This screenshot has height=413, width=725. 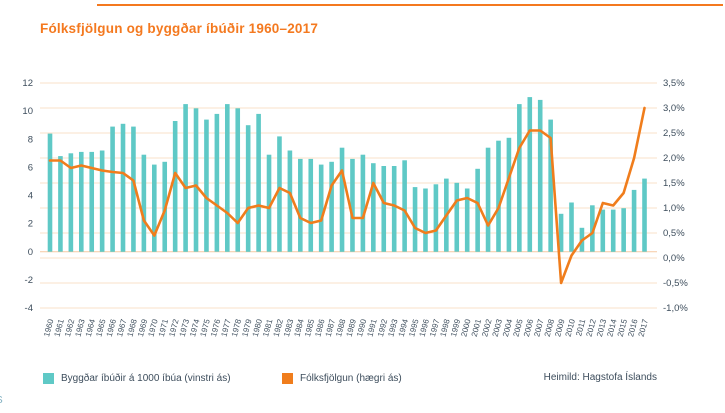 What do you see at coordinates (674, 183) in the screenshot?
I see `right-axis-tick-label: 1,5%` at bounding box center [674, 183].